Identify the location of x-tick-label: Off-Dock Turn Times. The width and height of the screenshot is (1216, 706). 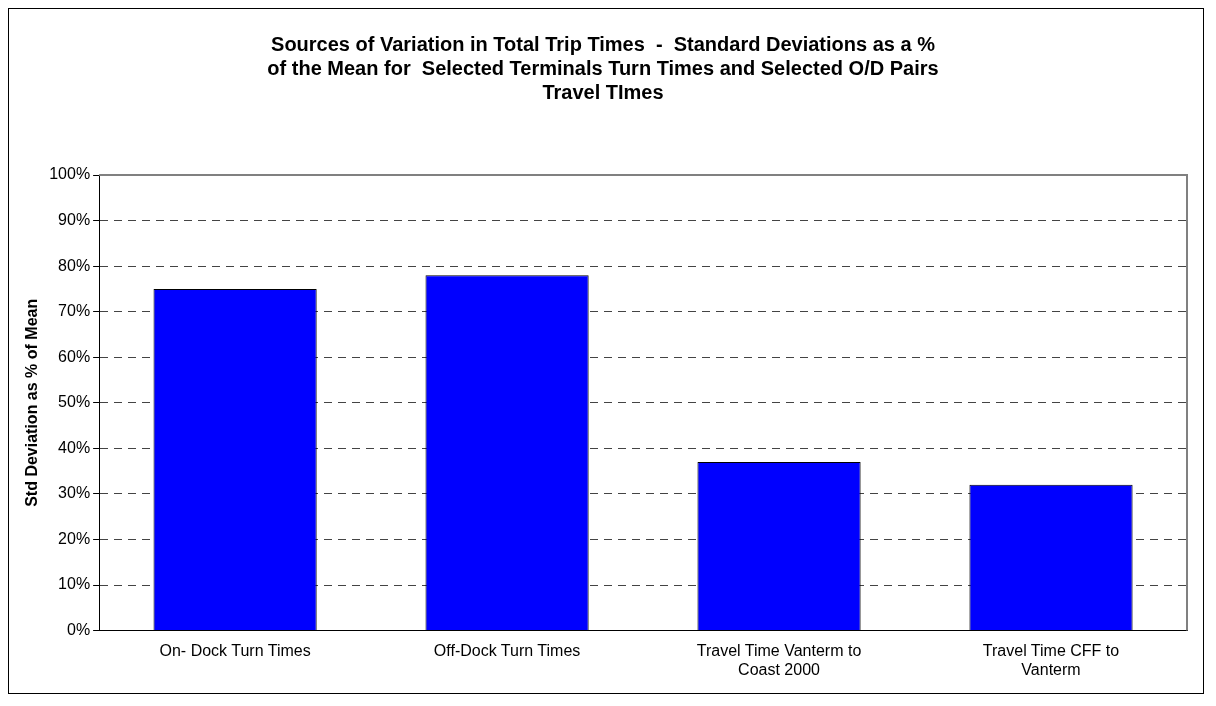
(507, 650).